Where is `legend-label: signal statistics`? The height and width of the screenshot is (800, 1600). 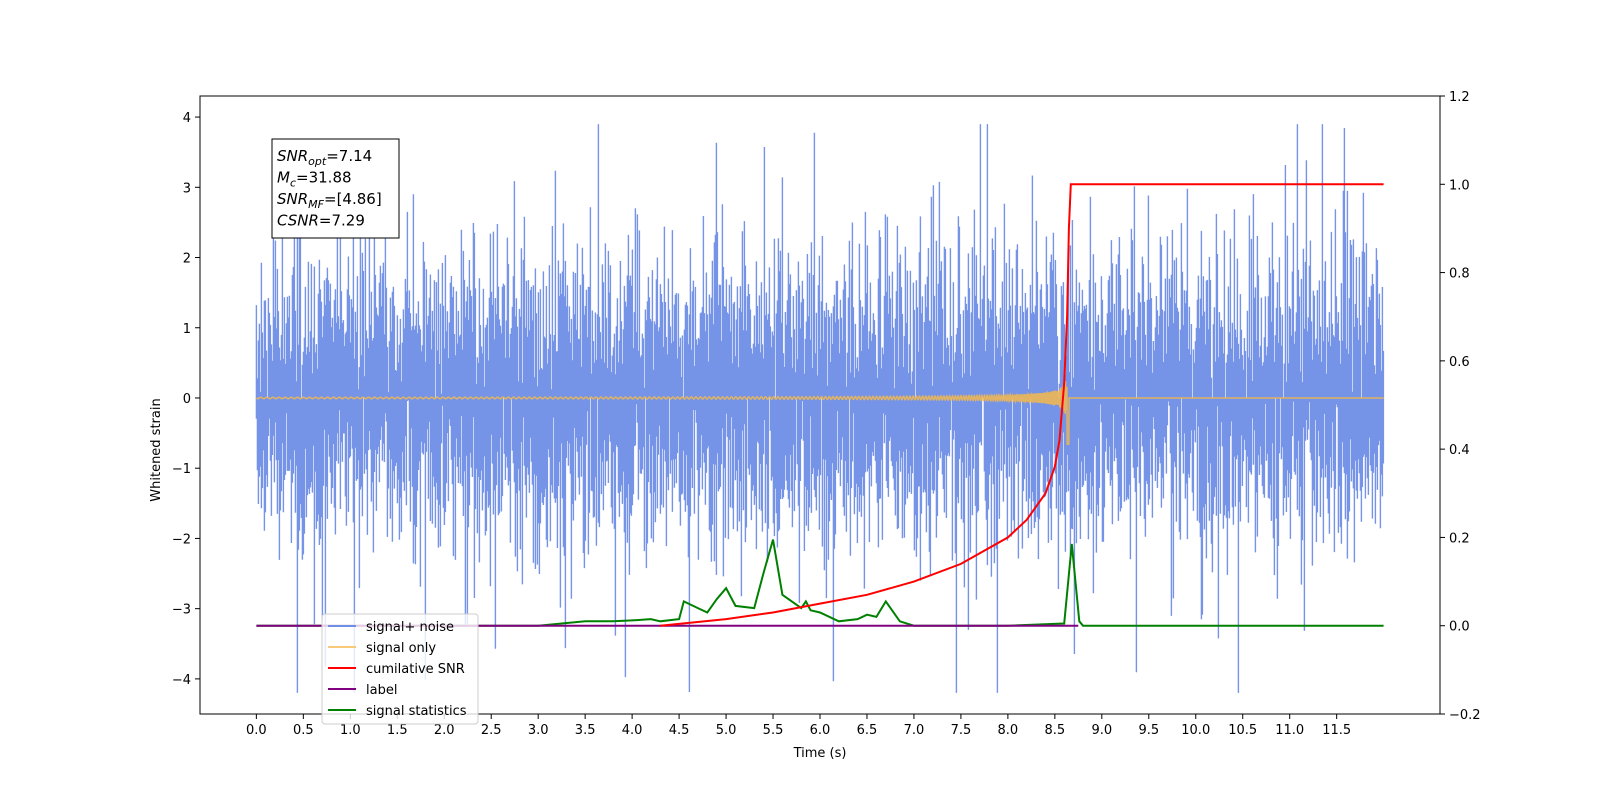 legend-label: signal statistics is located at coordinates (416, 711).